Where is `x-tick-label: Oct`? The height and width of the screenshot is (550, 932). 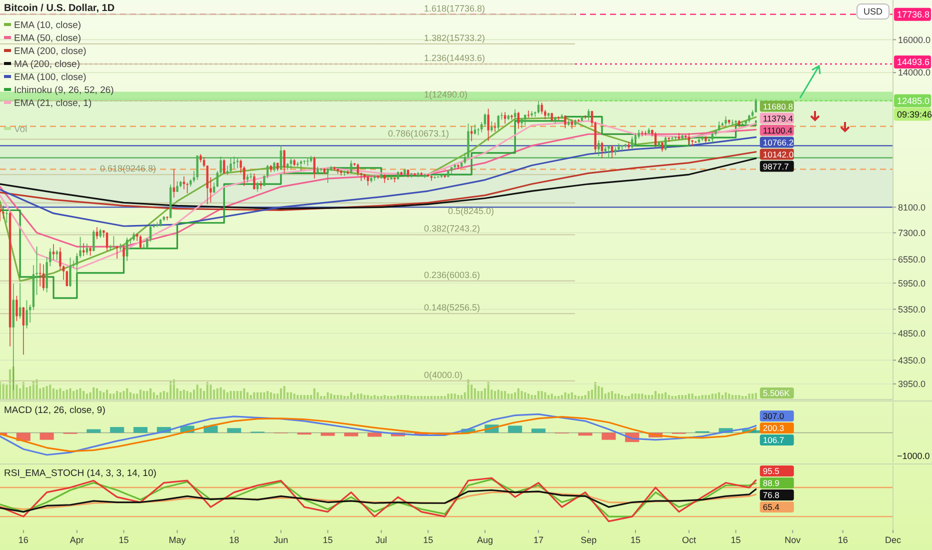 x-tick-label: Oct is located at coordinates (689, 540).